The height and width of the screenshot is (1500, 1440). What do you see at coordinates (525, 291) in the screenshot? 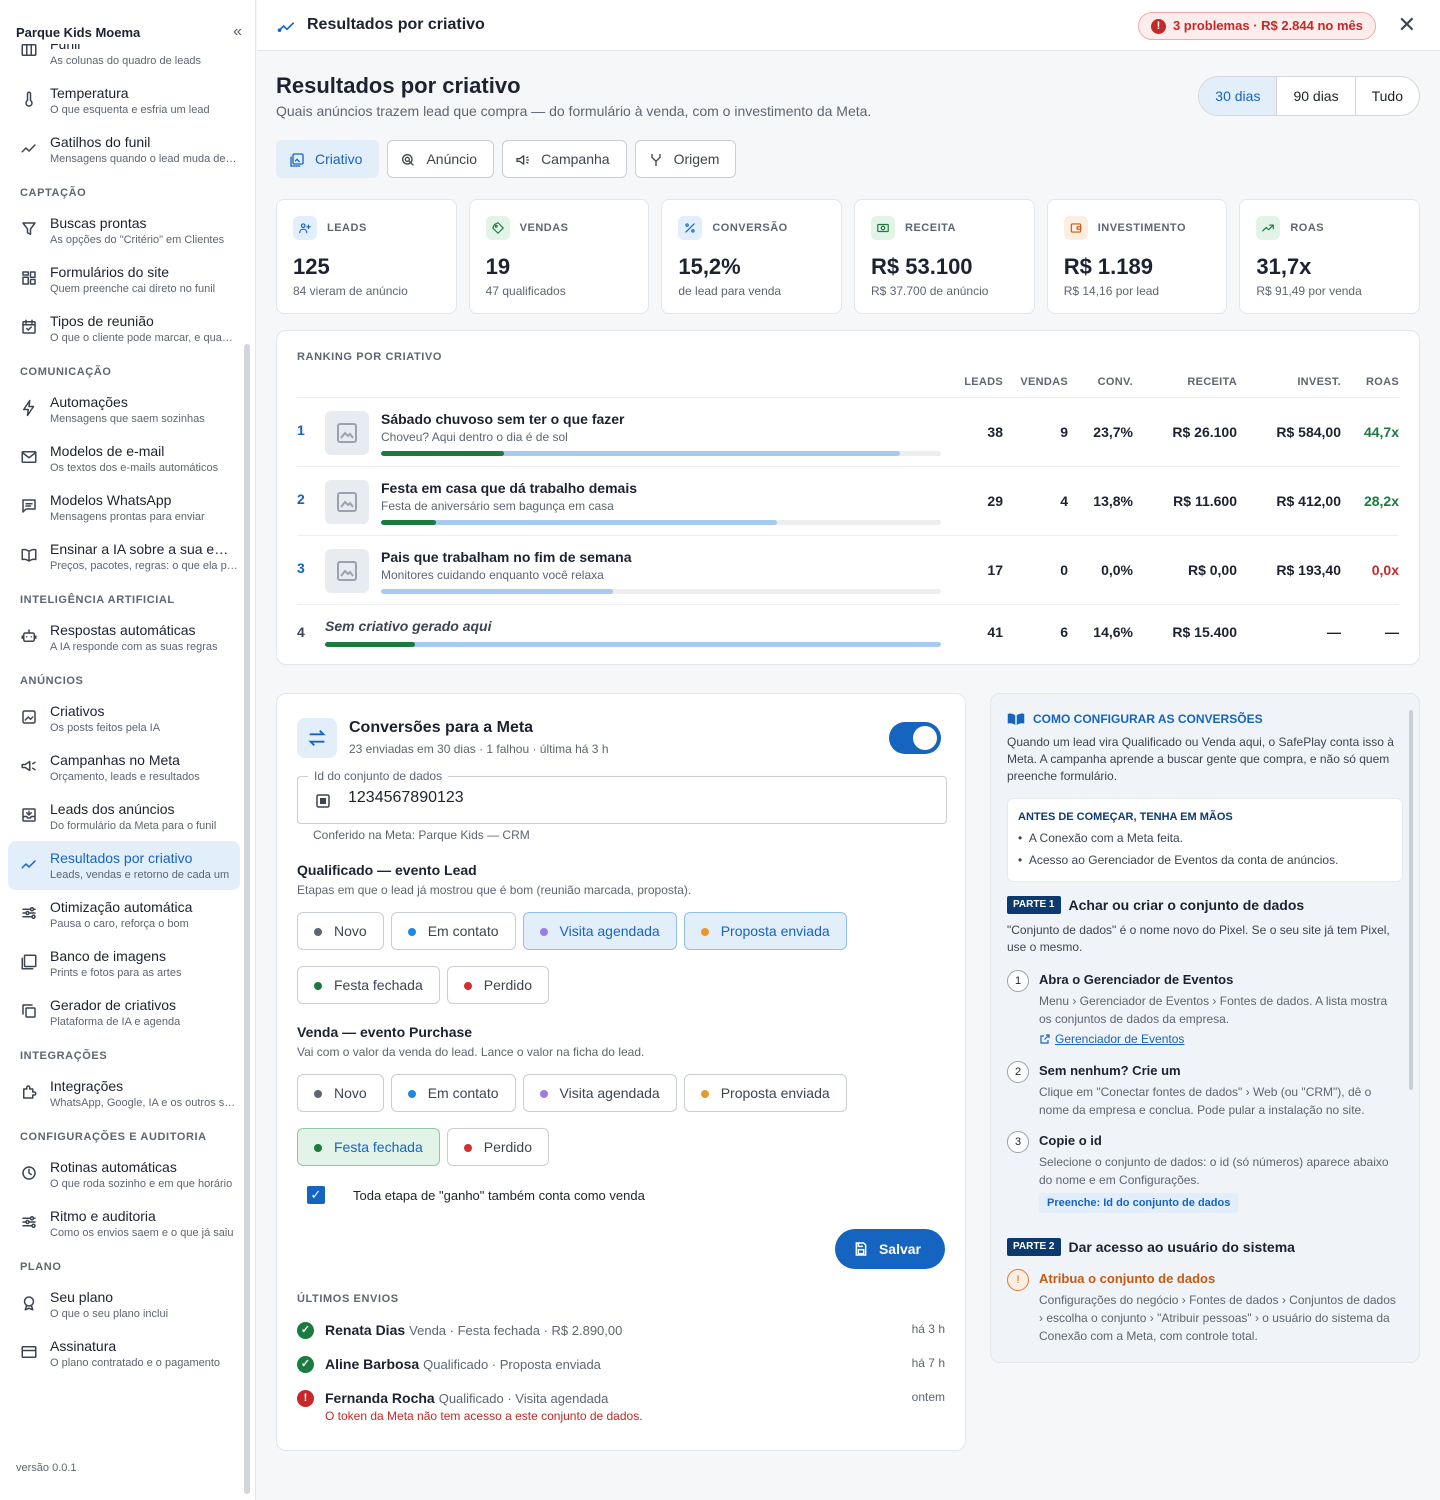
I see `kpi-subtitle: 47 qualificados` at bounding box center [525, 291].